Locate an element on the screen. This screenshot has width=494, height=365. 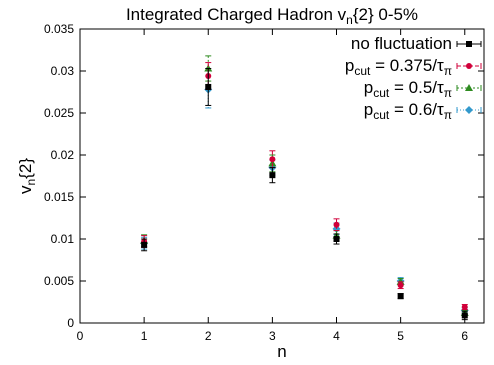
legend-label-3: pcut = 0.6/τπ is located at coordinates (408, 111).